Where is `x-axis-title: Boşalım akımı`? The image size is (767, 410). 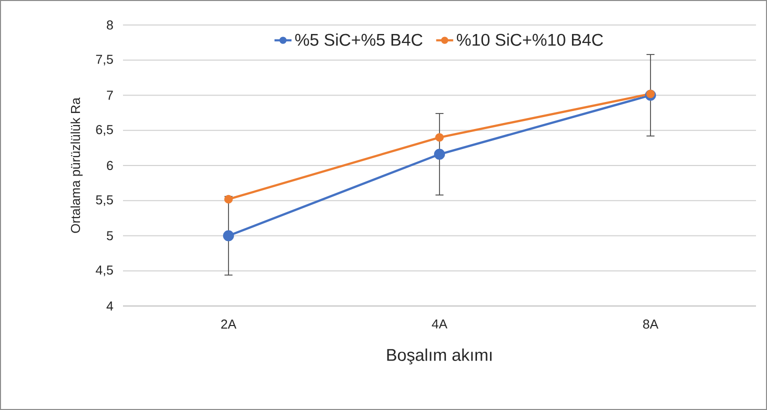 x-axis-title: Boşalım akımı is located at coordinates (439, 356).